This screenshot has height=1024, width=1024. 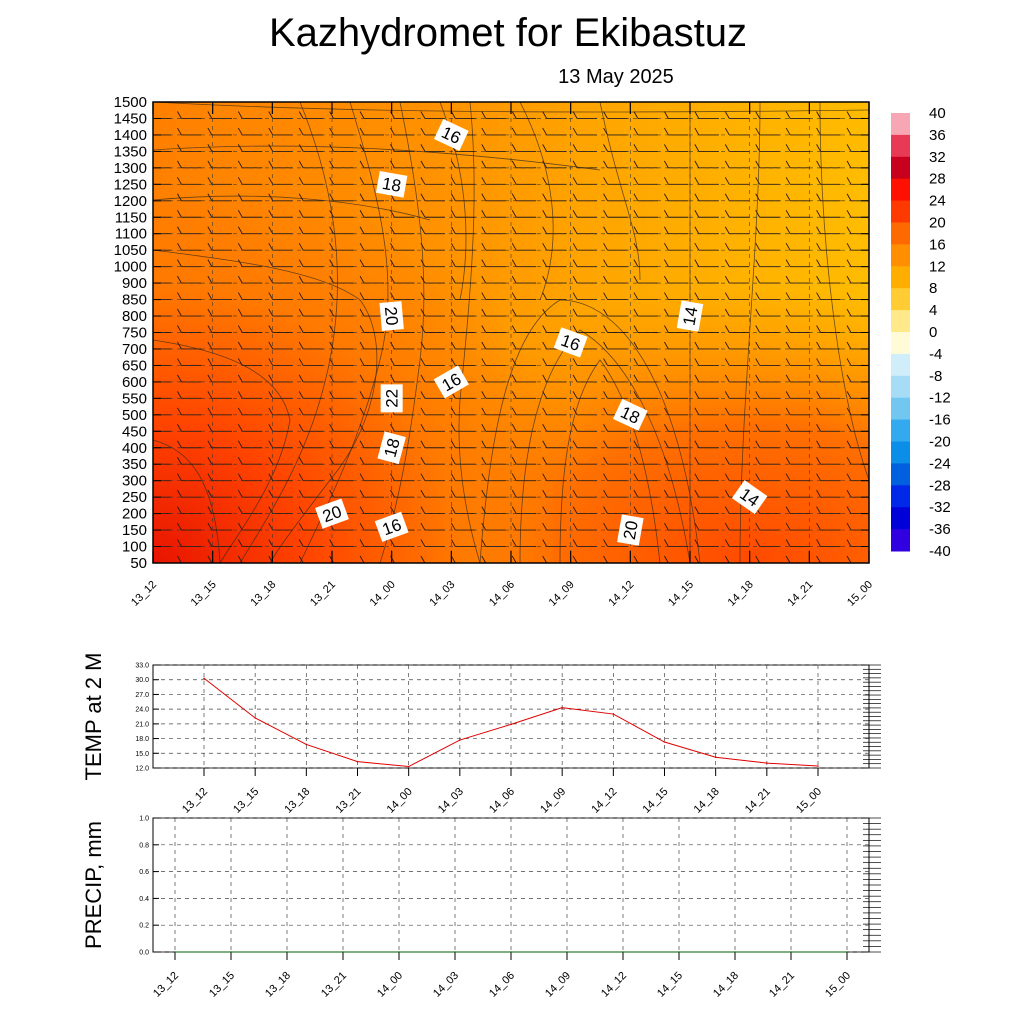 What do you see at coordinates (142, 769) in the screenshot?
I see `y-tick-label: 12.0` at bounding box center [142, 769].